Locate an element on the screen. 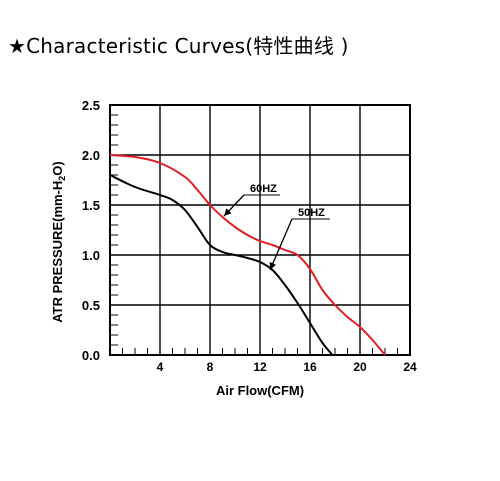 The width and height of the screenshot is (500, 481). y-axis-label: ATR PRESSURE(mm-H2O) is located at coordinates (58, 242).